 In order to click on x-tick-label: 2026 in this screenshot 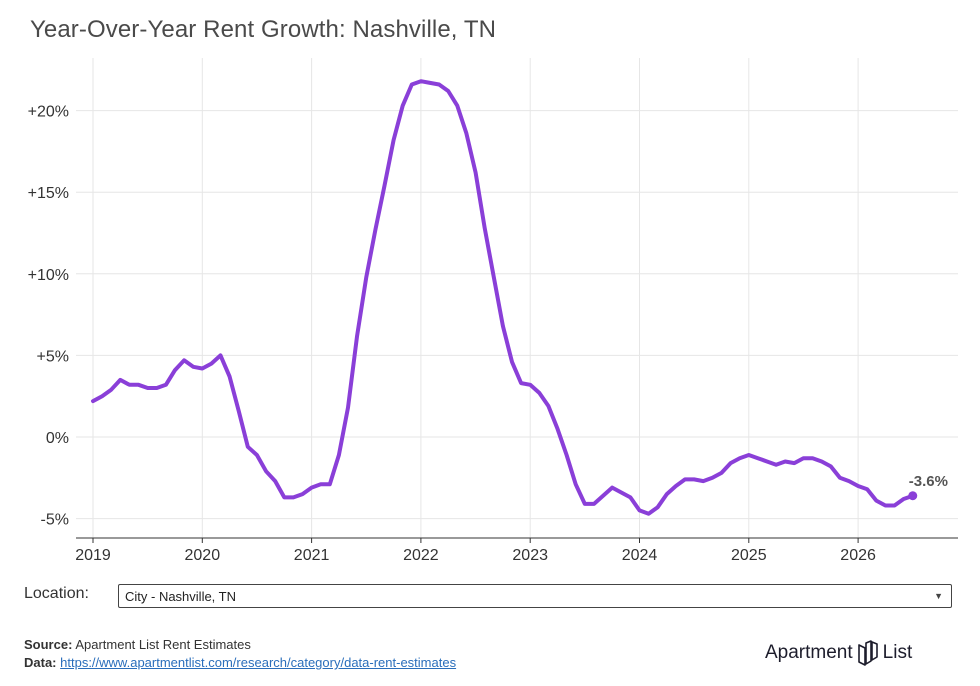, I will do `click(858, 555)`.